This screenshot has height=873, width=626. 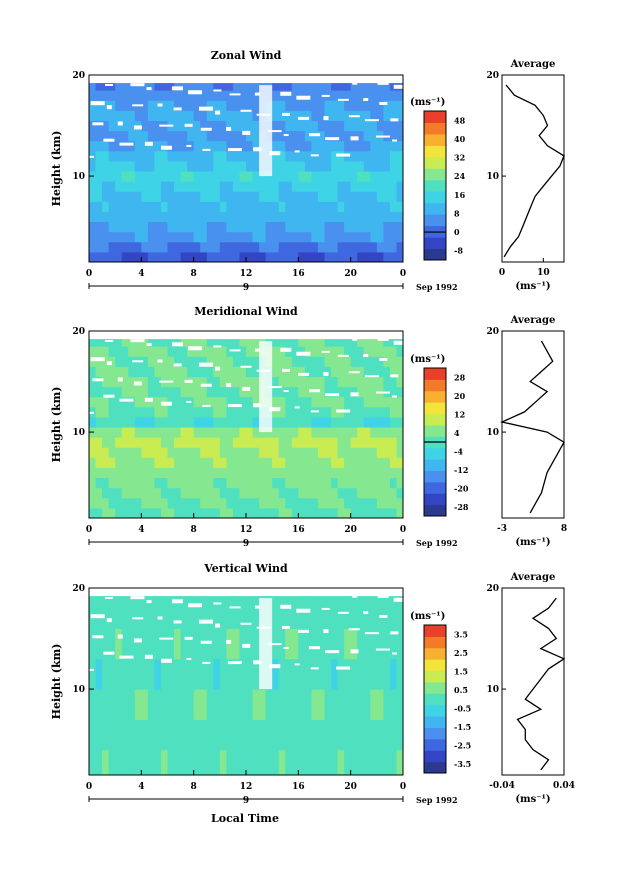 I want to click on colorbar-swatch, so click(x=435, y=174).